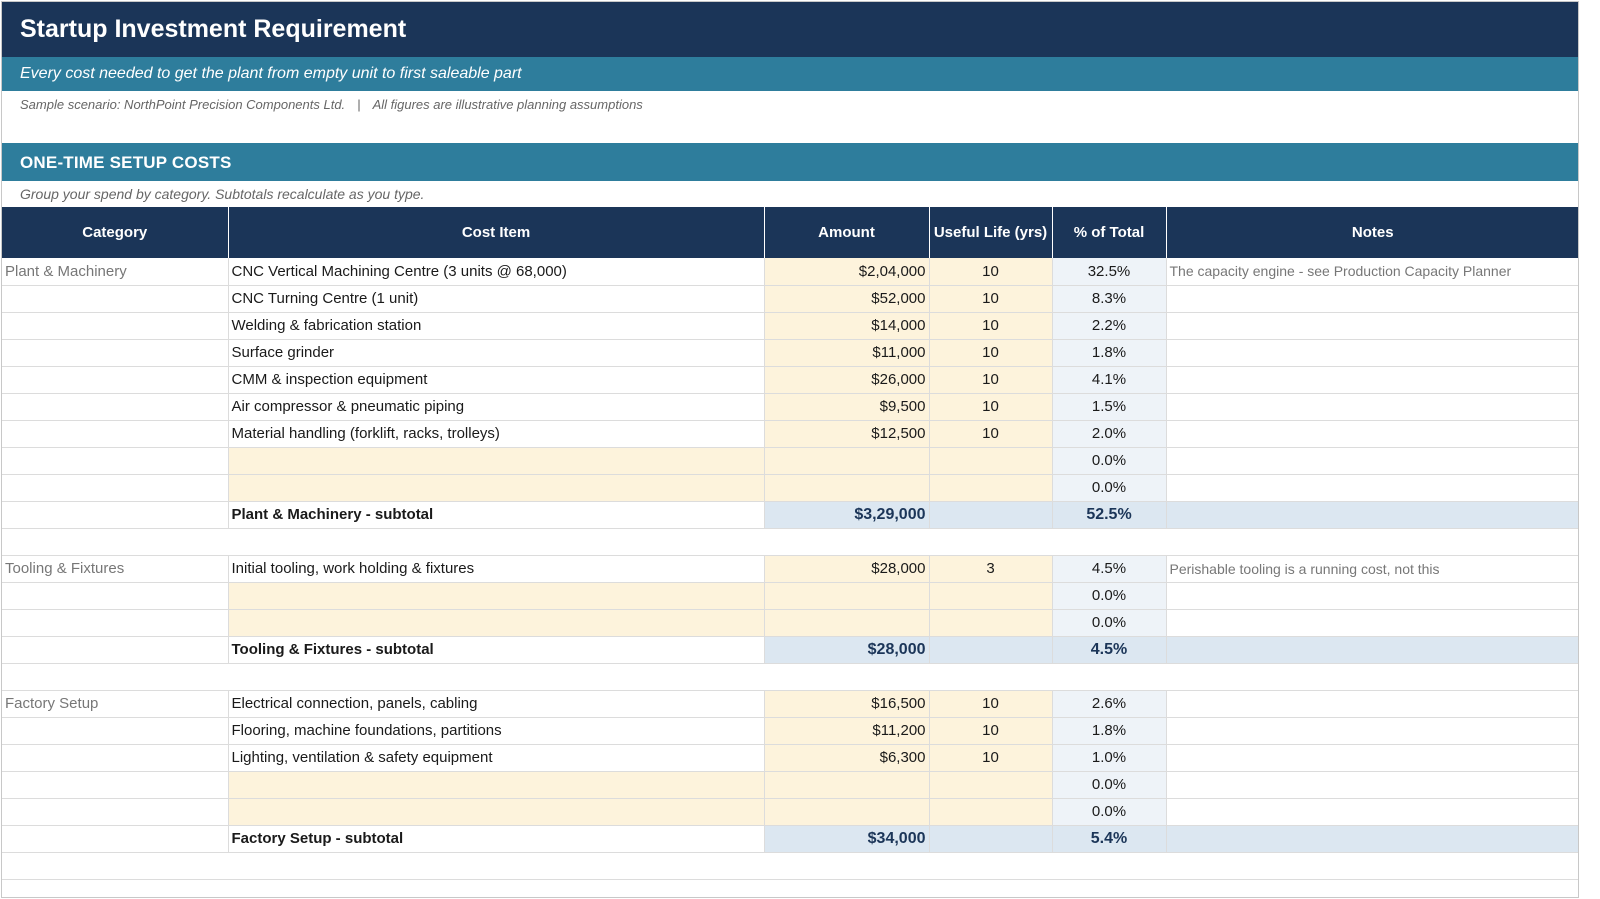 This screenshot has height=899, width=1600. What do you see at coordinates (1109, 232) in the screenshot?
I see `header-pct-total: % of Total` at bounding box center [1109, 232].